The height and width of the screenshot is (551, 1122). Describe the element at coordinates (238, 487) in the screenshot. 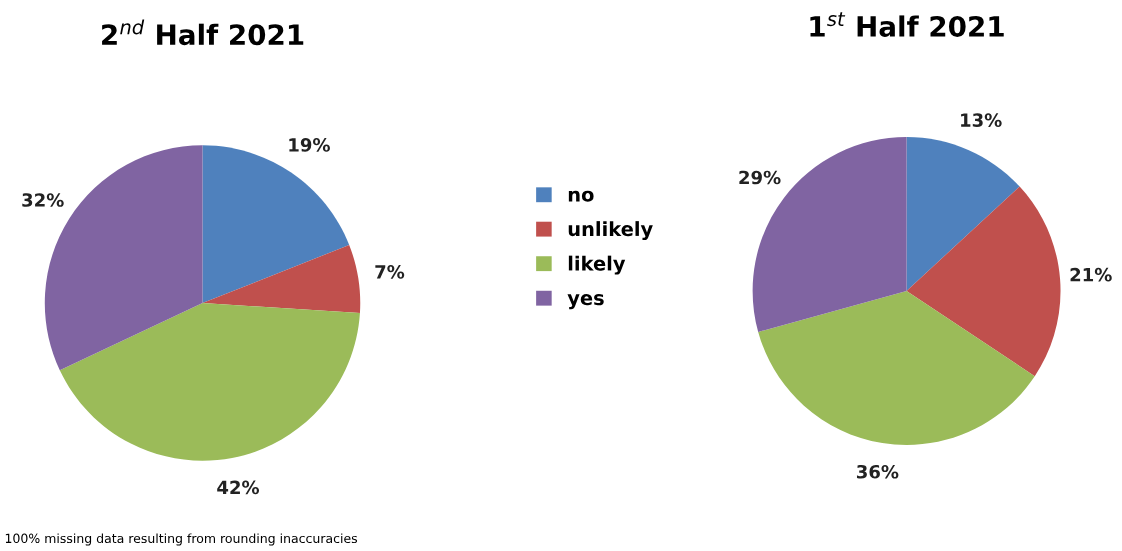

I see `data-label: 42%` at that location.